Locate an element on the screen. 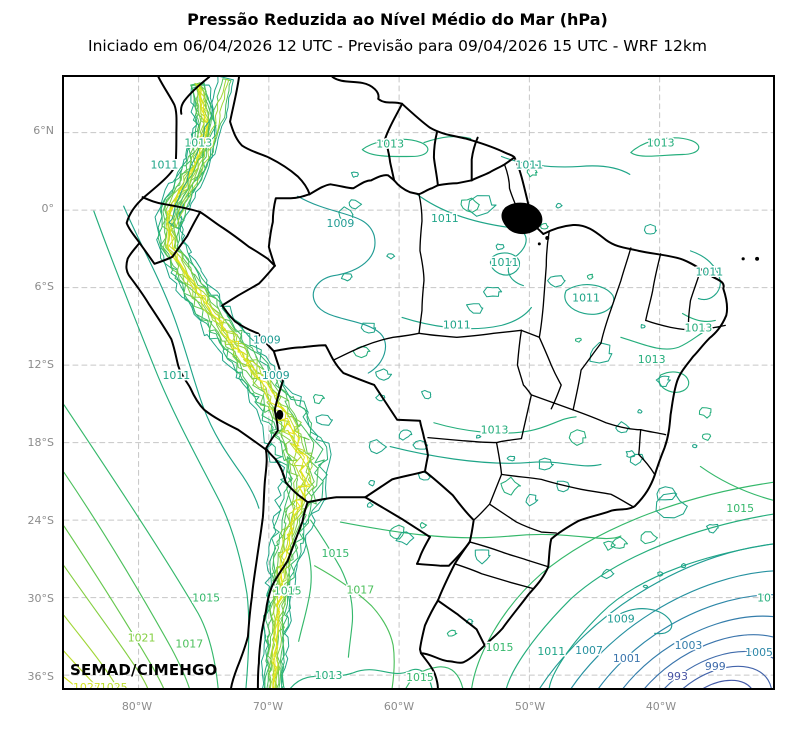 This screenshot has width=795, height=735. andes-contour is located at coordinates (238, 386).